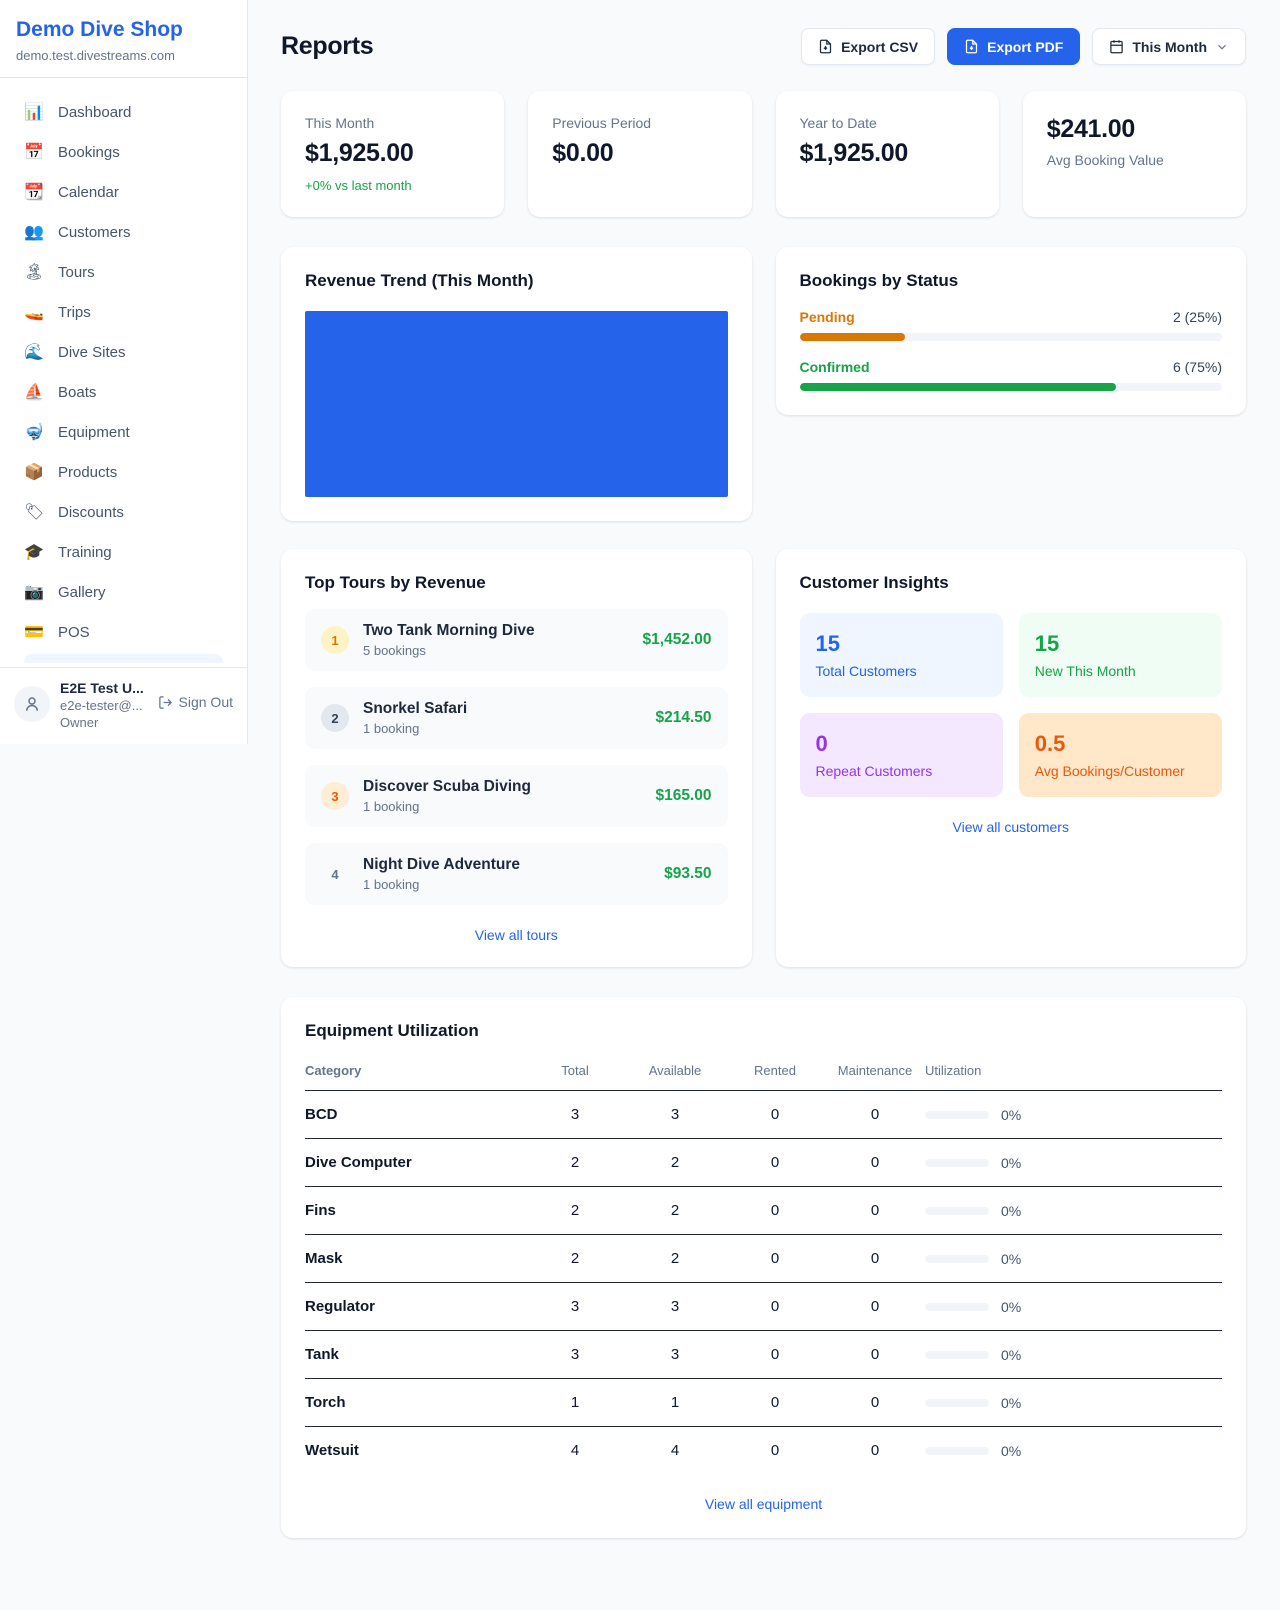  What do you see at coordinates (79, 722) in the screenshot?
I see `user-role: Owner` at bounding box center [79, 722].